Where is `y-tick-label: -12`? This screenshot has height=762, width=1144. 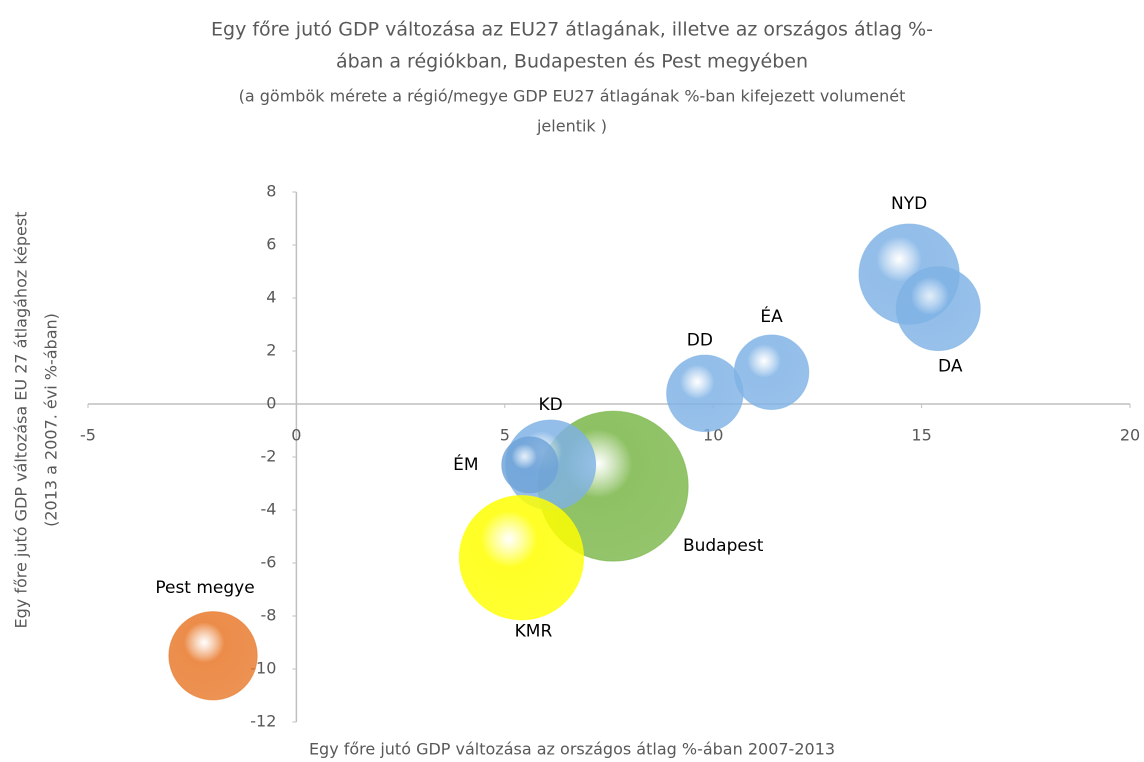
y-tick-label: -12 is located at coordinates (263, 721).